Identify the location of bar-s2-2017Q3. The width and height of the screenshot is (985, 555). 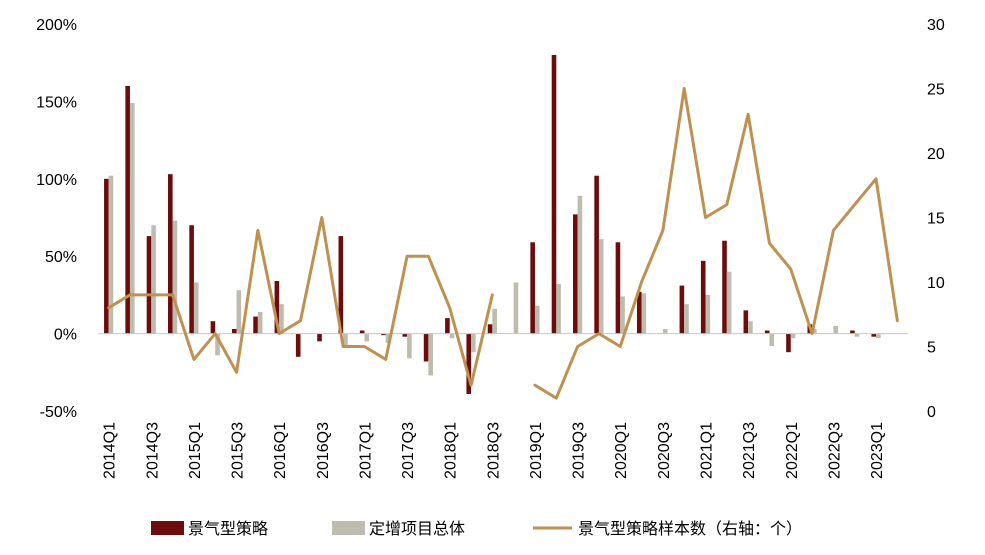
(409, 346).